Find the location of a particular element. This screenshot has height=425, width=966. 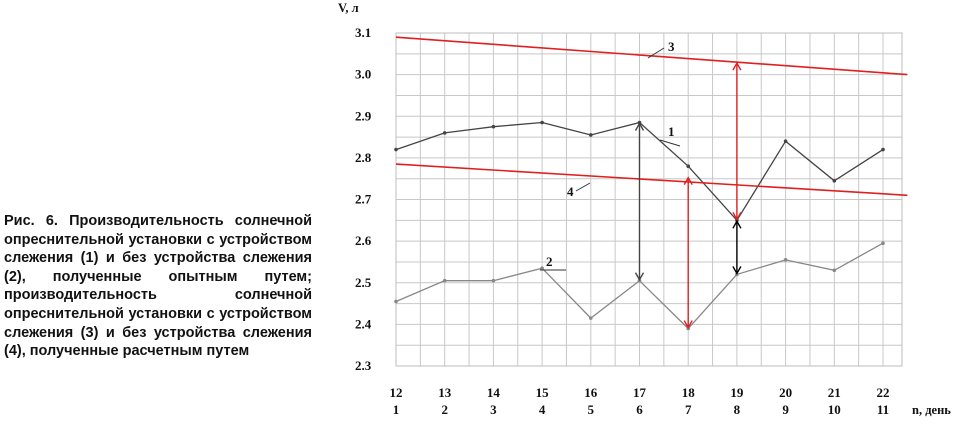

series-labels: 1 2 3 4 is located at coordinates (610, 155).